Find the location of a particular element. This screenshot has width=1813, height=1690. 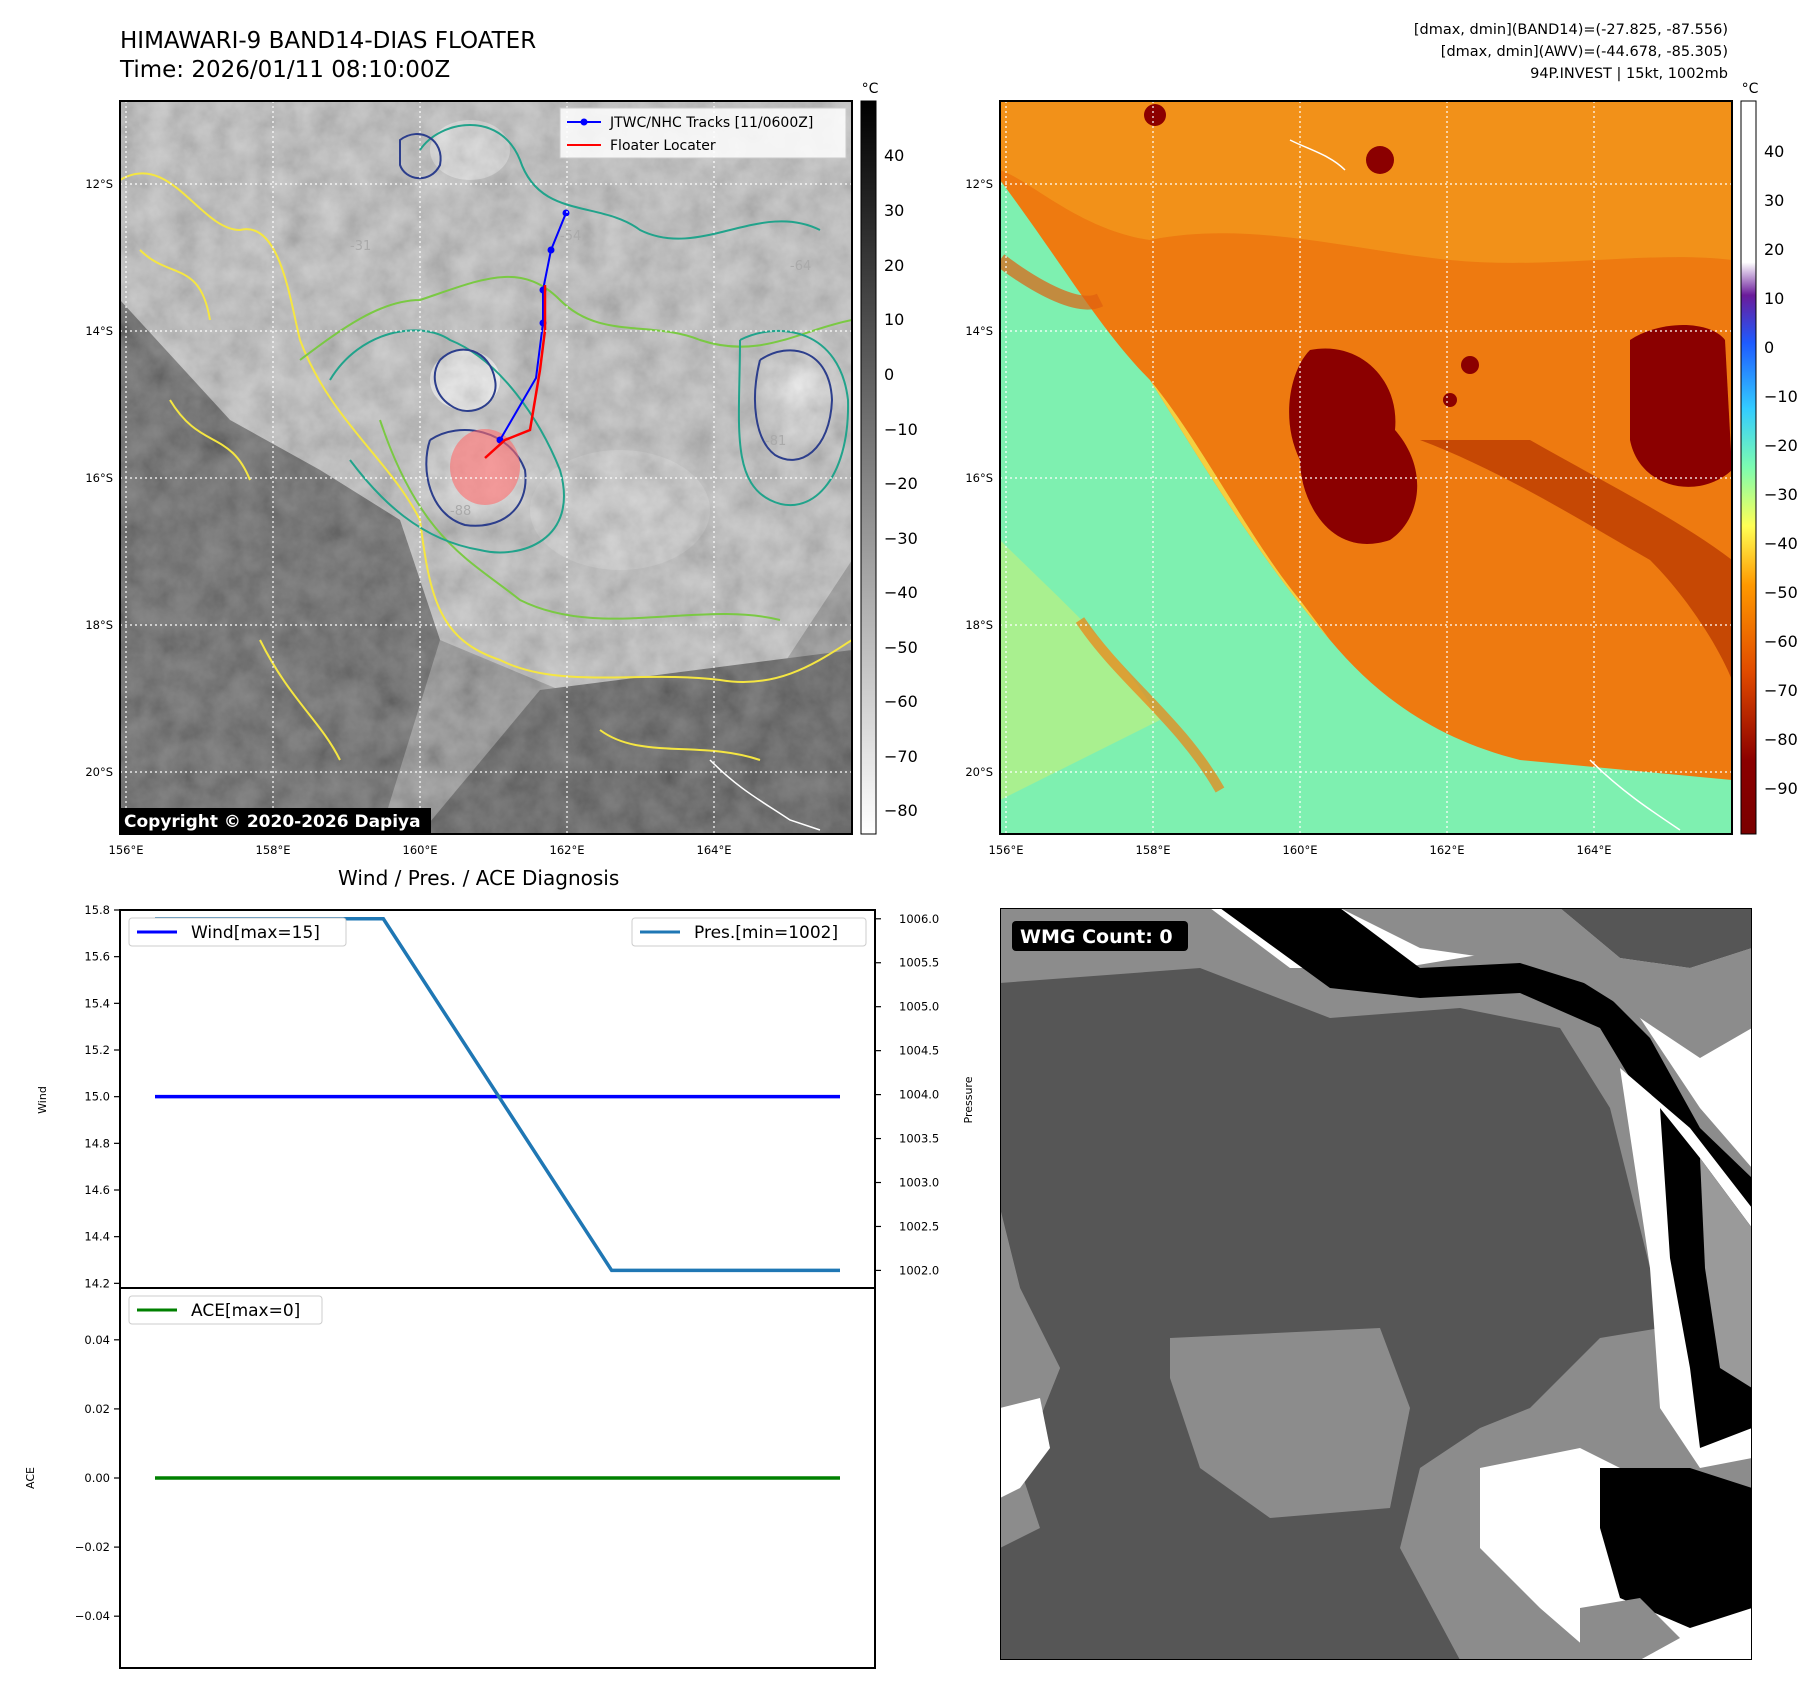

ir-cb-tick: 40 is located at coordinates (894, 155).